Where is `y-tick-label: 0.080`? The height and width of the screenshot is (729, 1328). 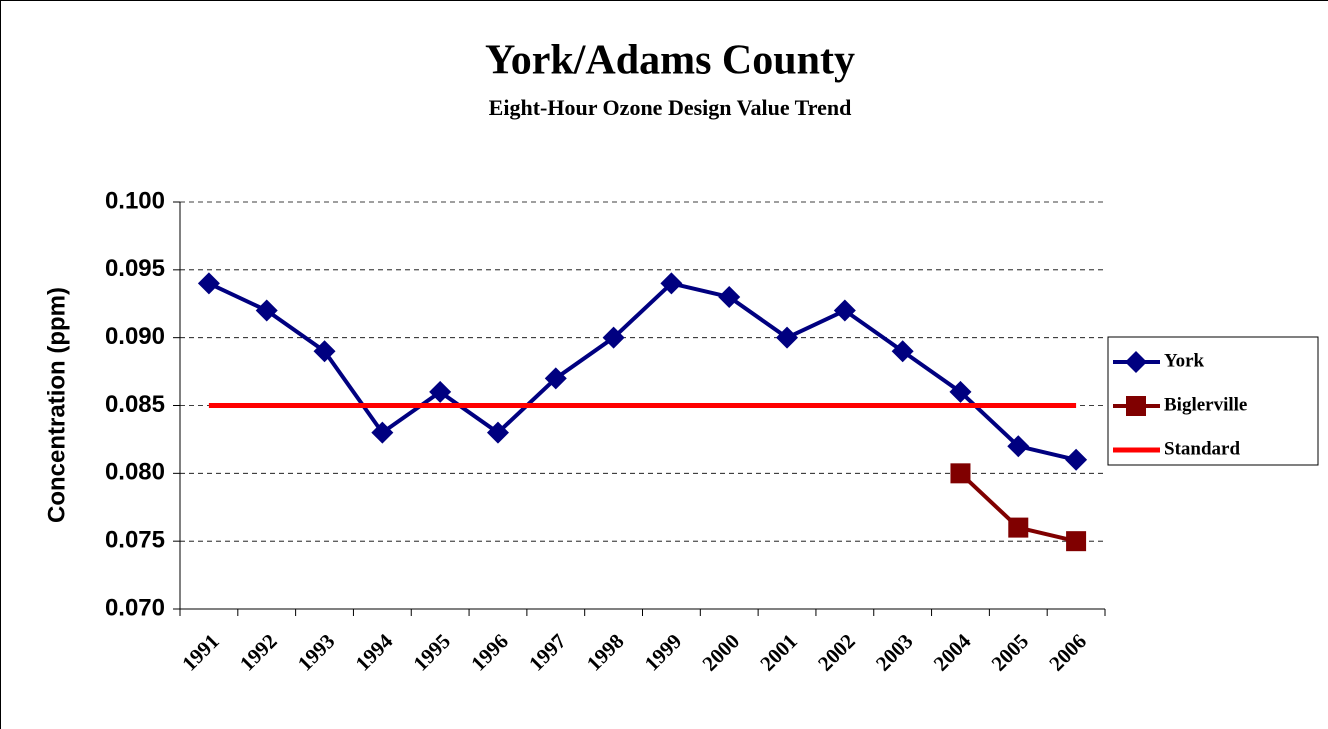 y-tick-label: 0.080 is located at coordinates (135, 472).